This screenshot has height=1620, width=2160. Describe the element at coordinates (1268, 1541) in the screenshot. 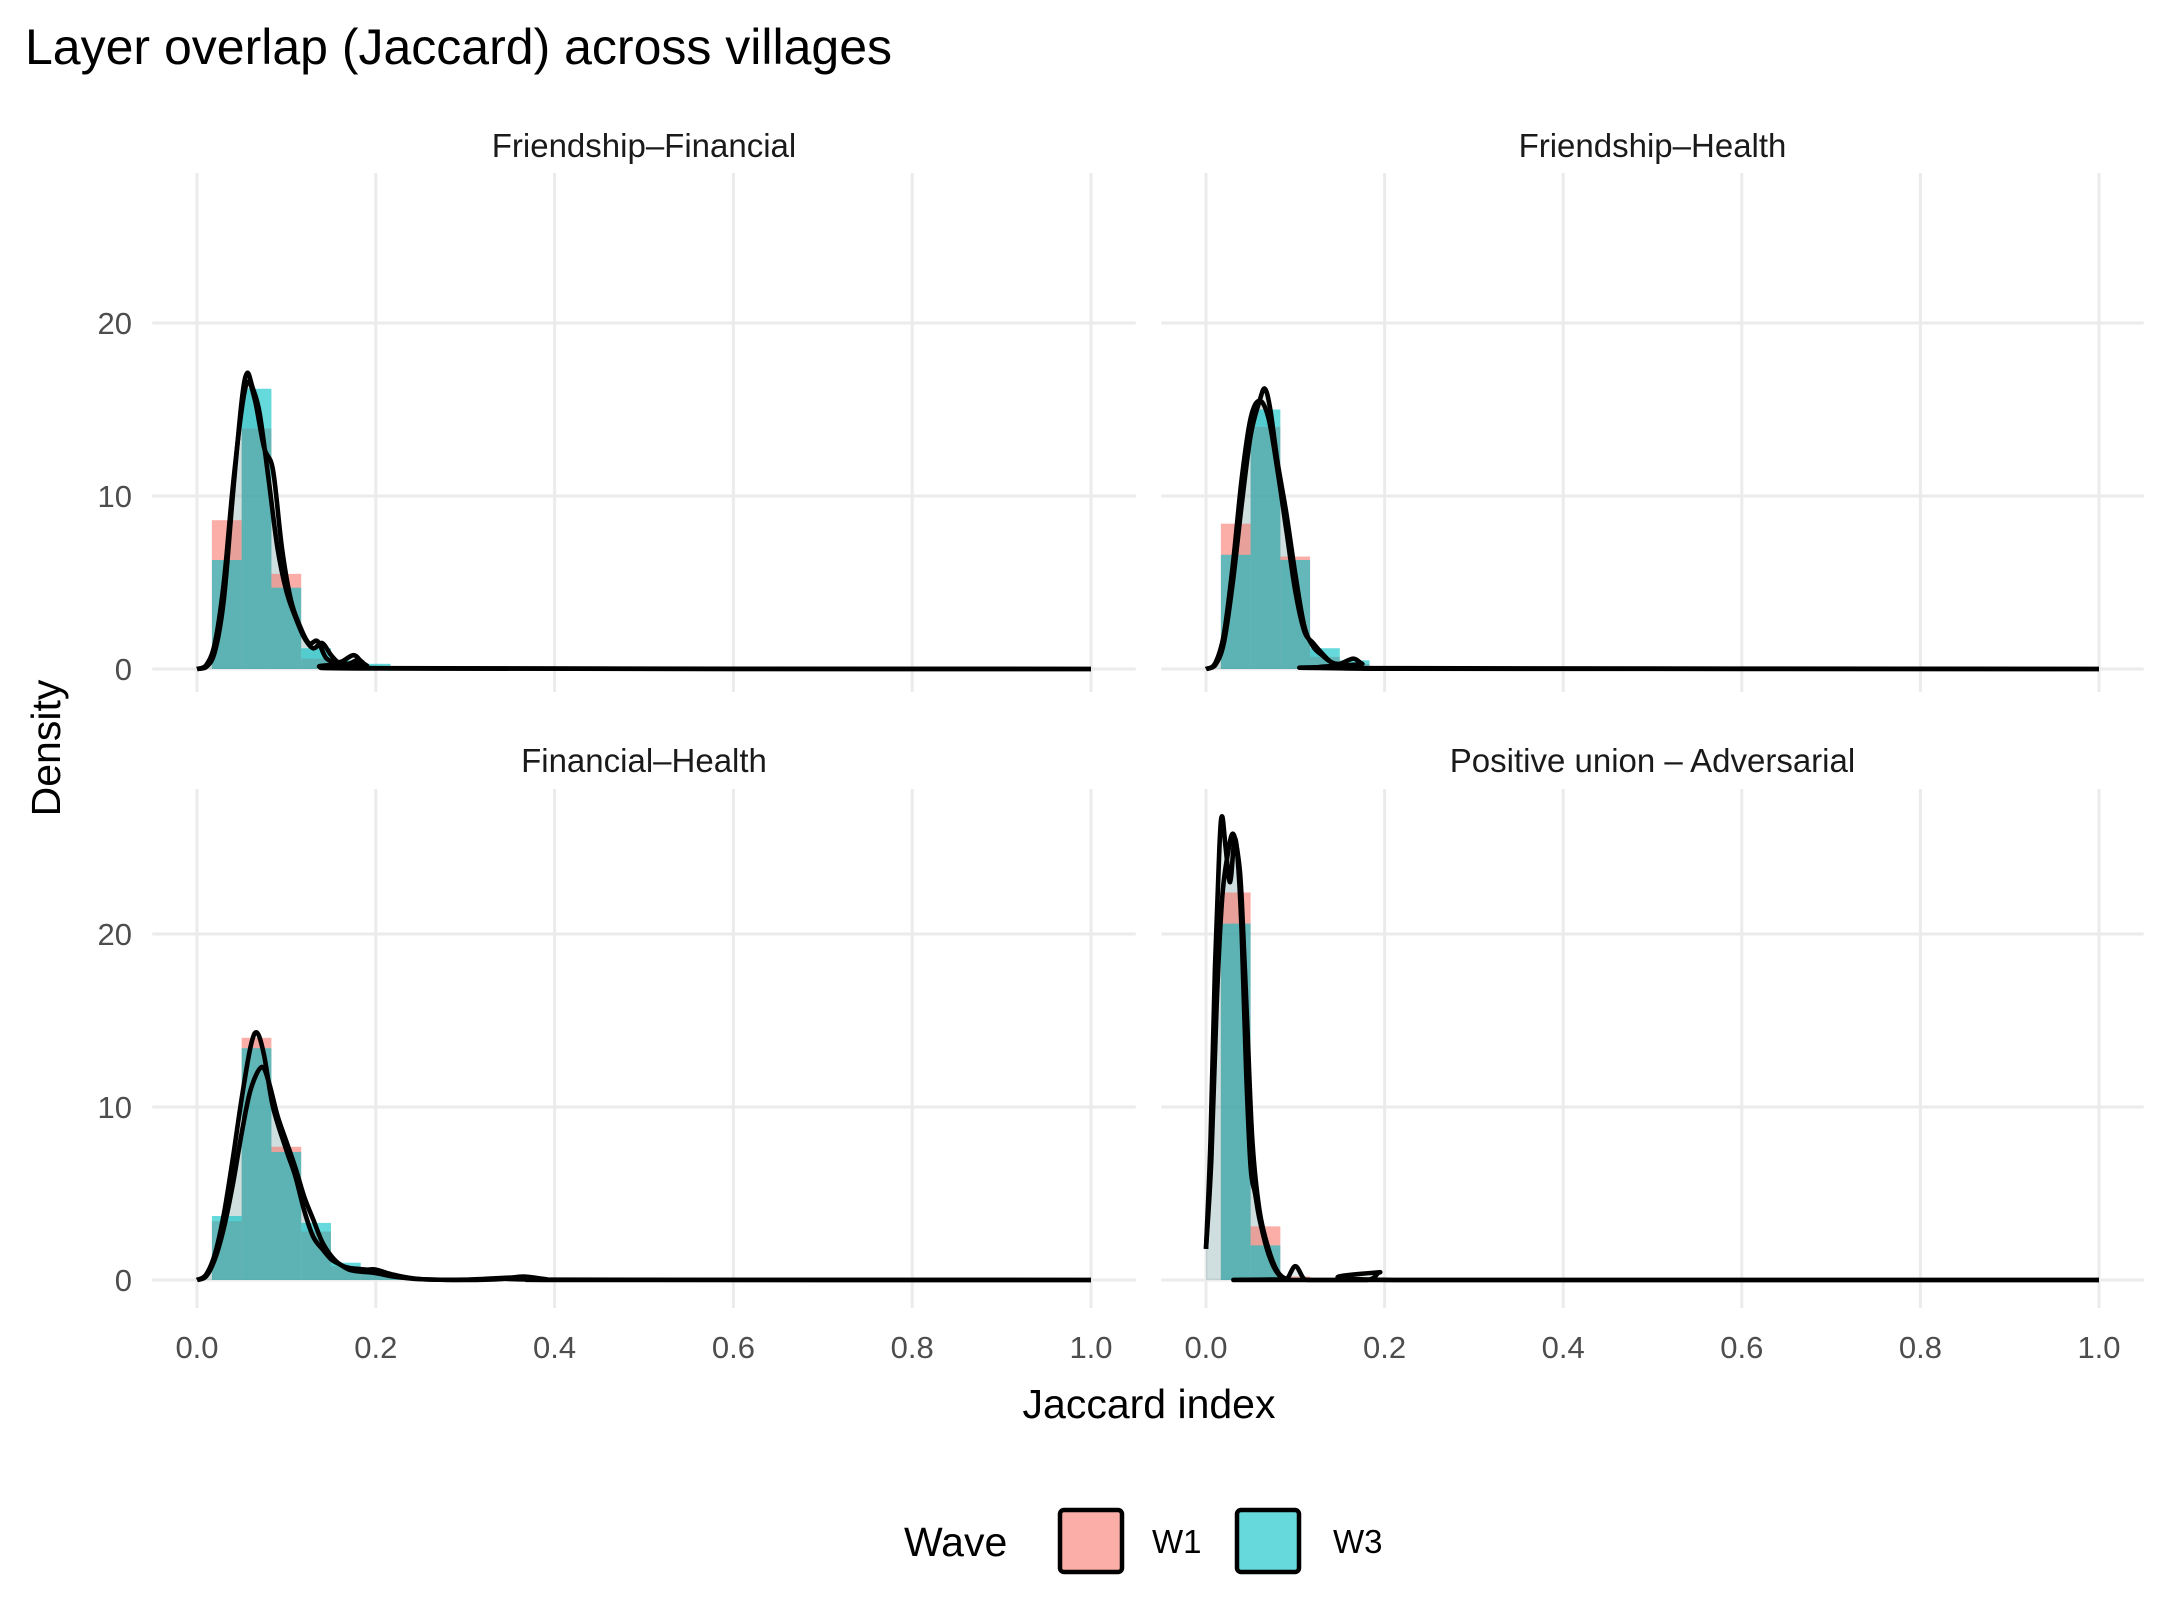

I see `legend-key-w3` at that location.